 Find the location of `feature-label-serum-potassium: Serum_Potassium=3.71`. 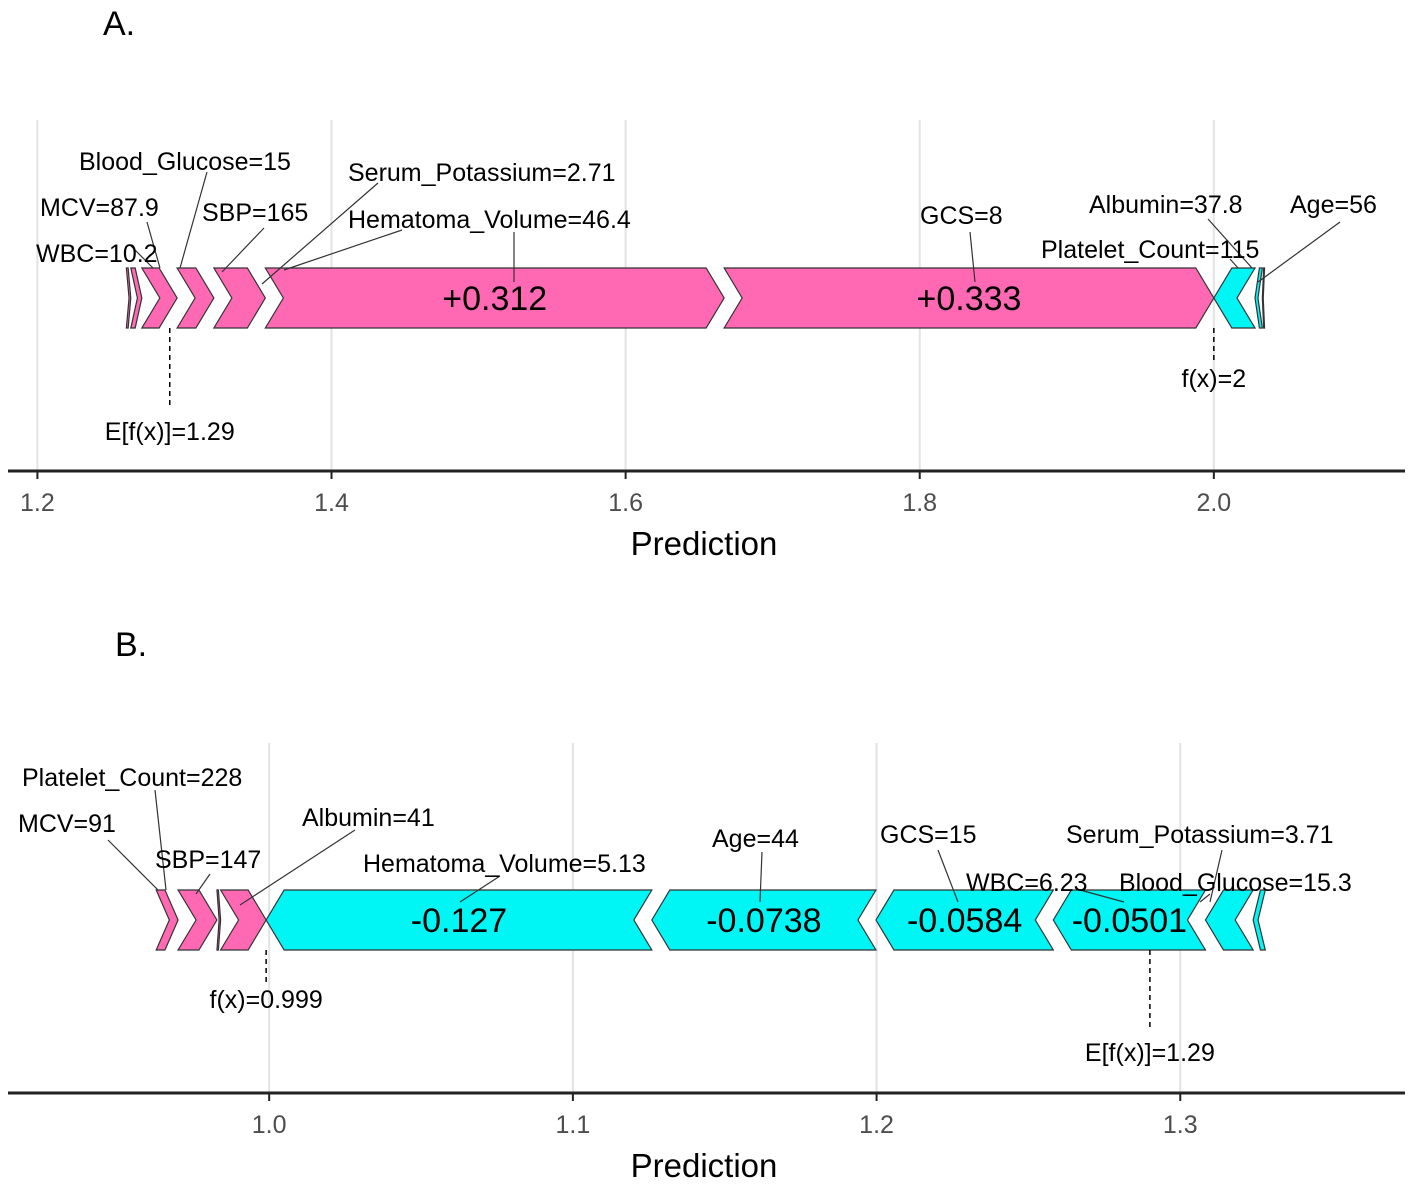

feature-label-serum-potassium: Serum_Potassium=3.71 is located at coordinates (1200, 835).